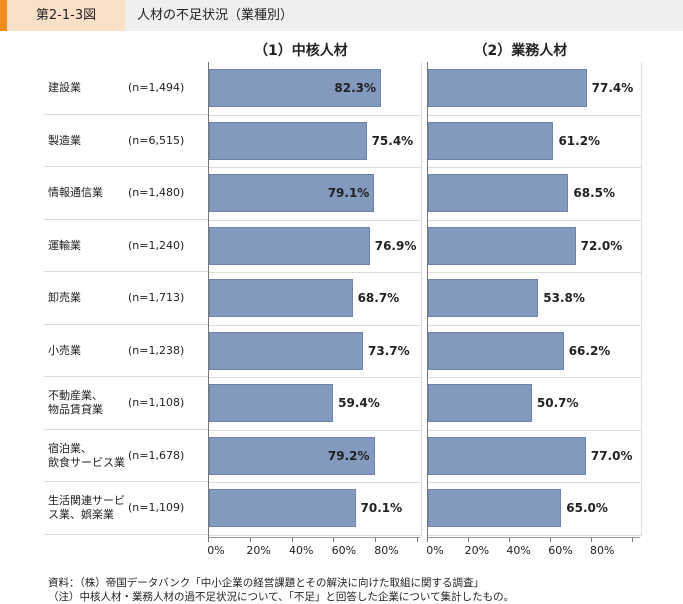  I want to click on bar-row: 79.2%, so click(315, 456).